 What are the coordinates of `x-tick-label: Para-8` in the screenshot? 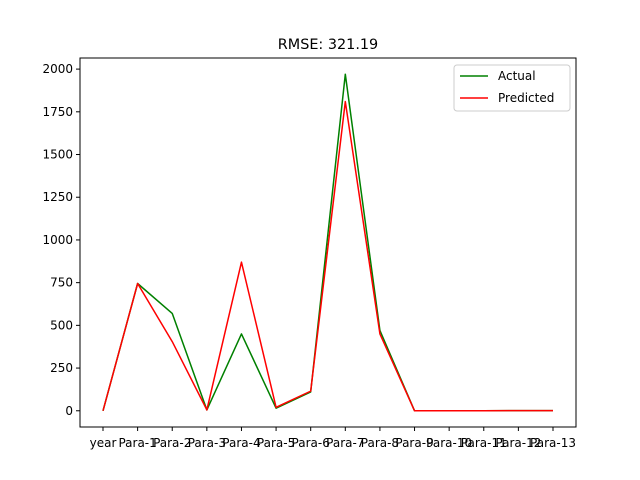 It's located at (380, 443).